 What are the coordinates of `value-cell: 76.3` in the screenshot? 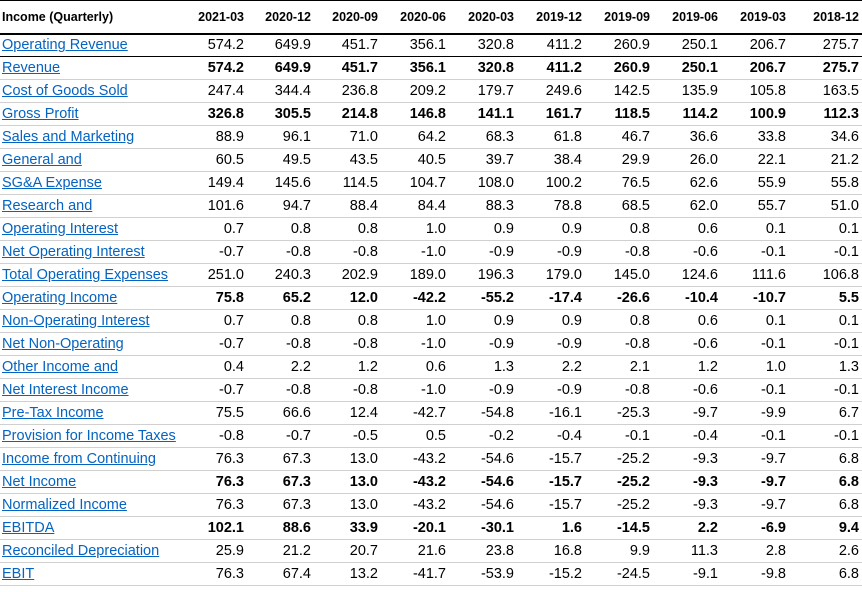 It's located at (218, 459).